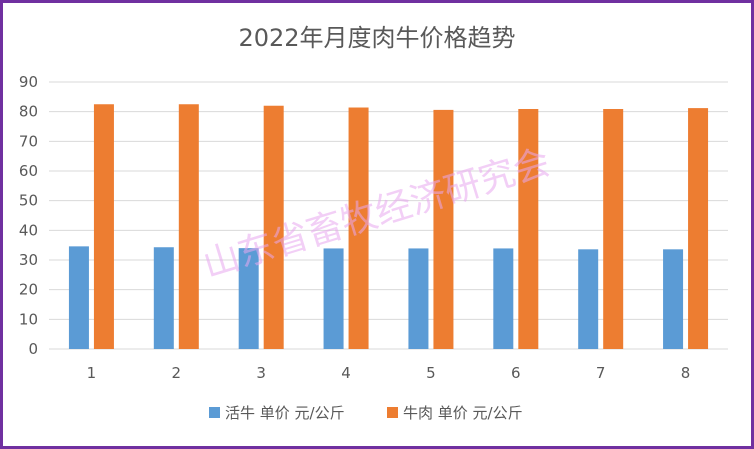 Image resolution: width=754 pixels, height=449 pixels. What do you see at coordinates (28, 141) in the screenshot?
I see `y-tick-label: 70` at bounding box center [28, 141].